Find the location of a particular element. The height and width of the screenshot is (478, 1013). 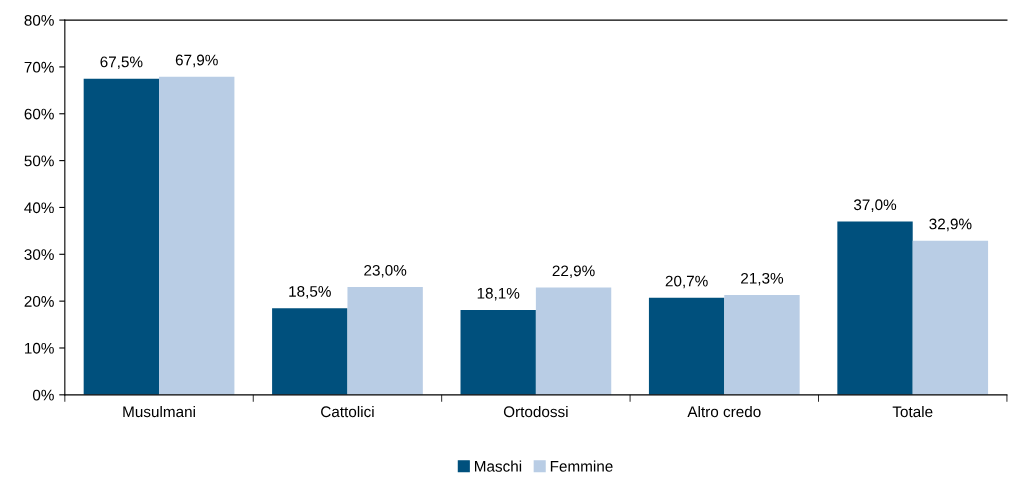

x-tick-label: Cattolici is located at coordinates (347, 411).